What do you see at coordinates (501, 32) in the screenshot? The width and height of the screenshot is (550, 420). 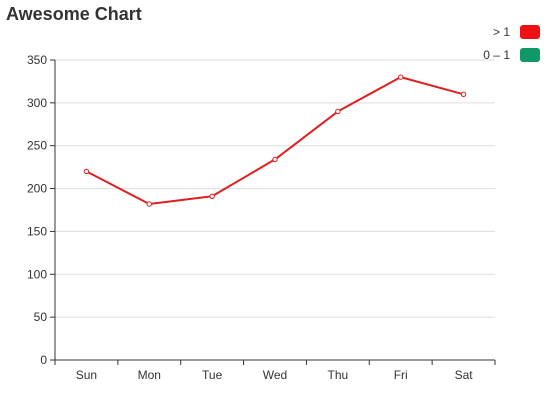 I see `legend-label: > 1` at bounding box center [501, 32].